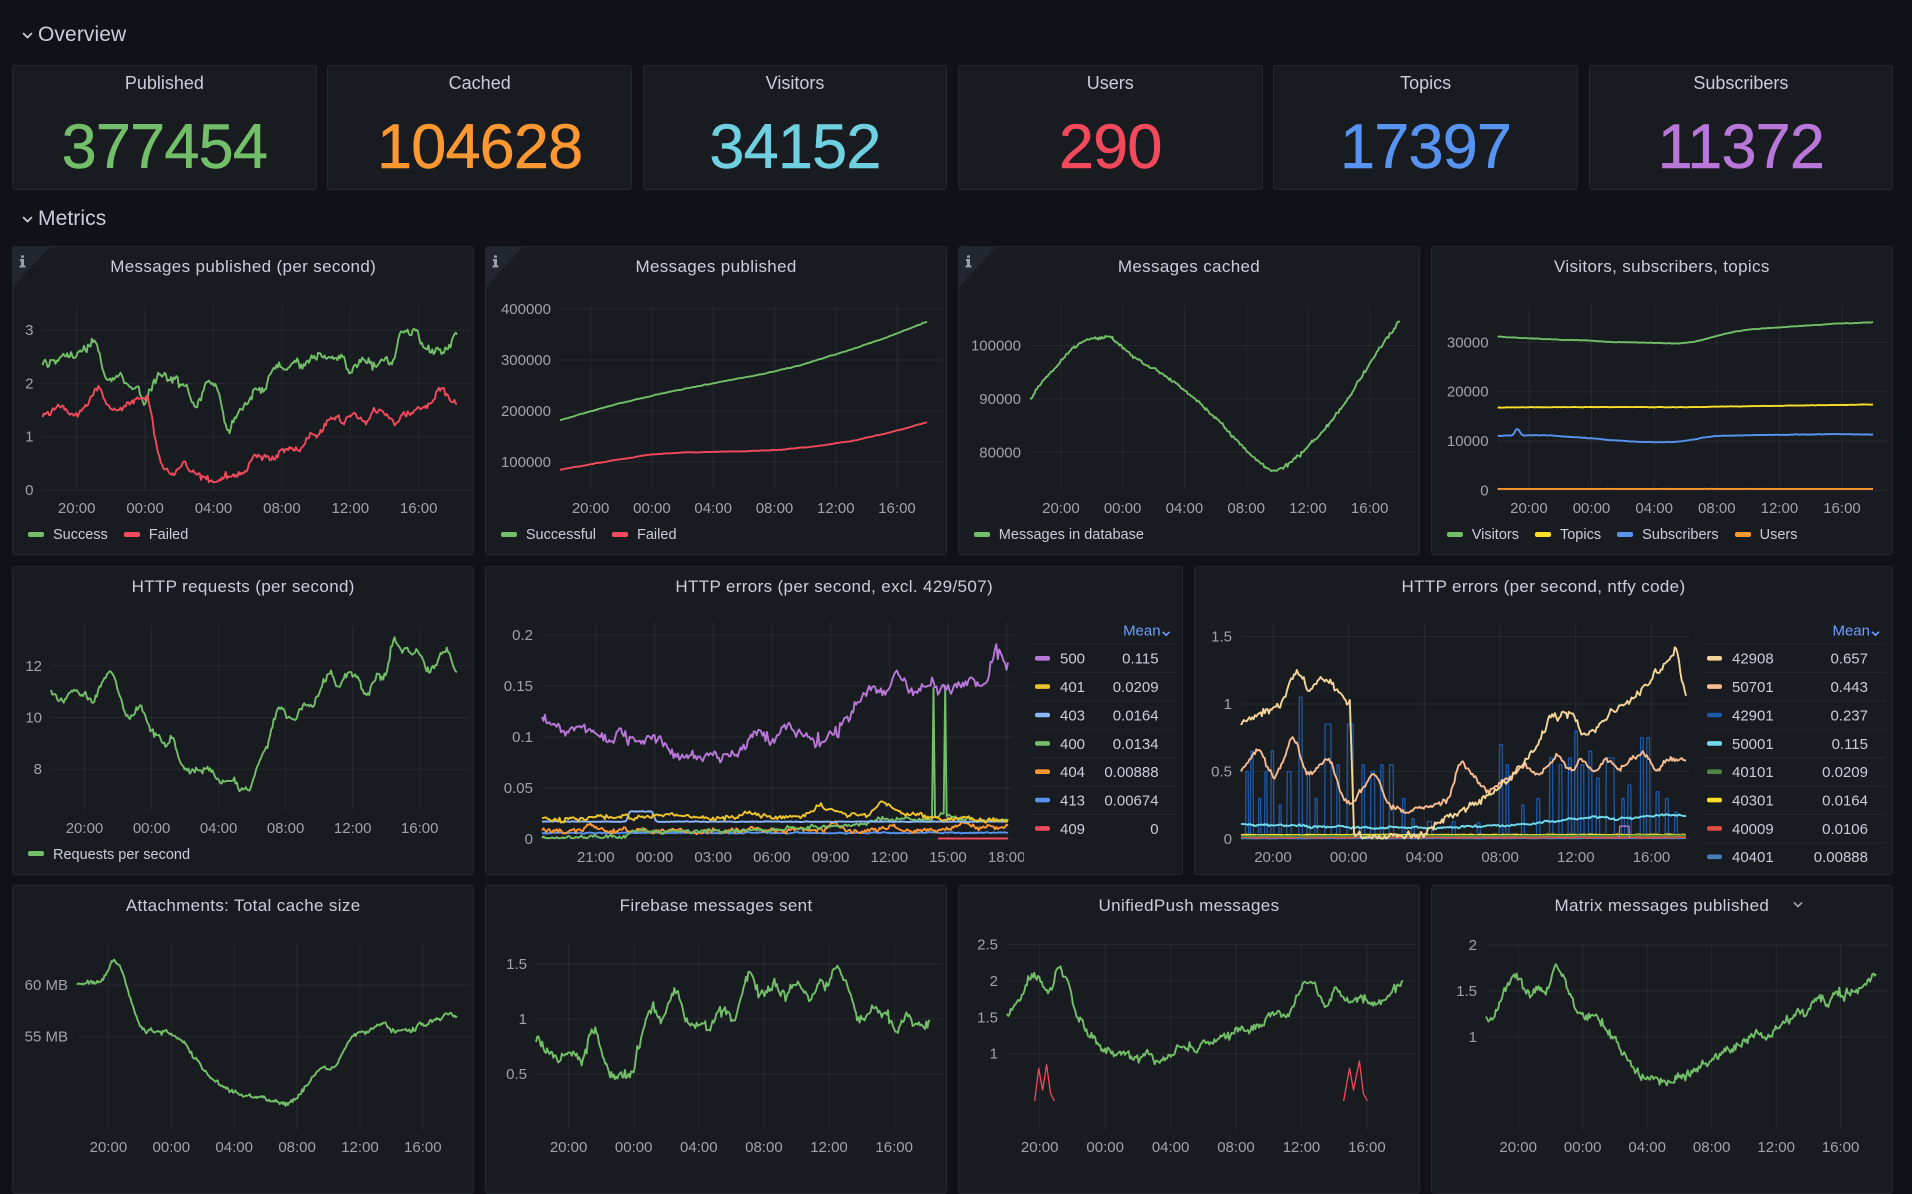  What do you see at coordinates (596, 857) in the screenshot?
I see `svg-text: 21:00` at bounding box center [596, 857].